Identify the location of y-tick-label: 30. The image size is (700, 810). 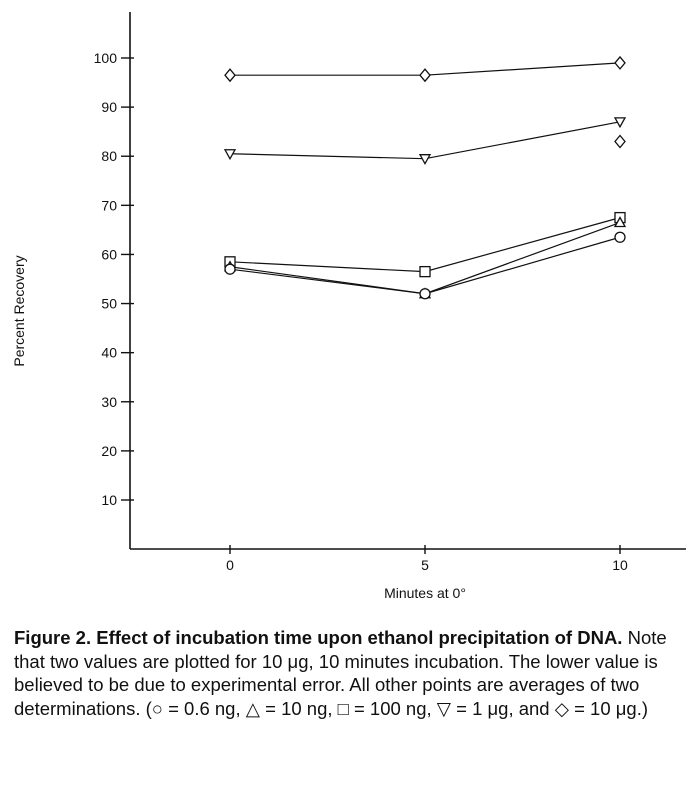
(109, 402).